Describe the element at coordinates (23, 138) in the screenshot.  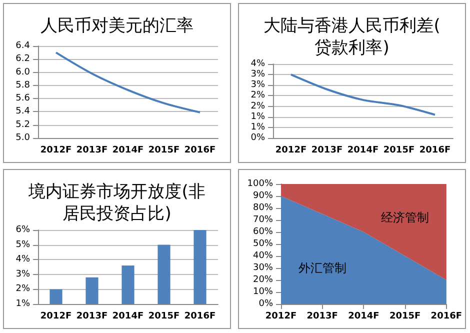
I see `y-tick-label: 5.0` at that location.